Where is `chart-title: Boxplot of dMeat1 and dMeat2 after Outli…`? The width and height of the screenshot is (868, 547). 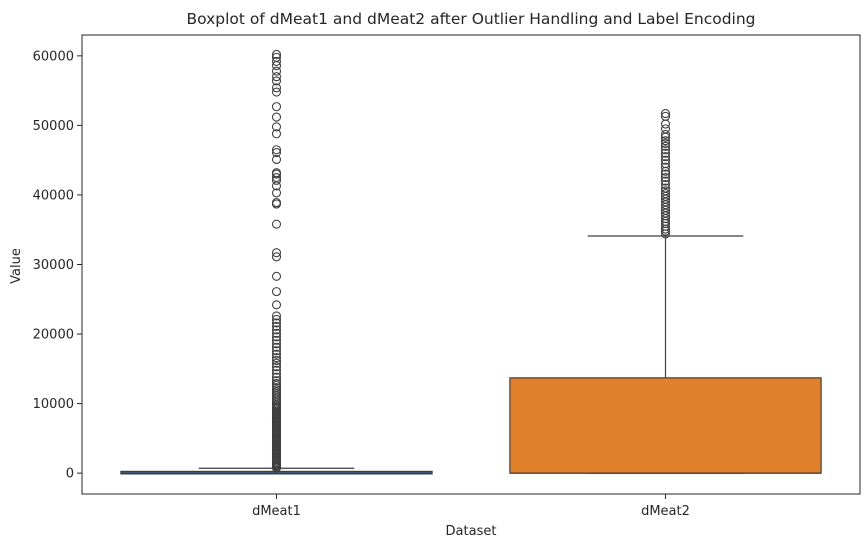
chart-title: Boxplot of dMeat1 and dMeat2 after Outli… is located at coordinates (470, 19).